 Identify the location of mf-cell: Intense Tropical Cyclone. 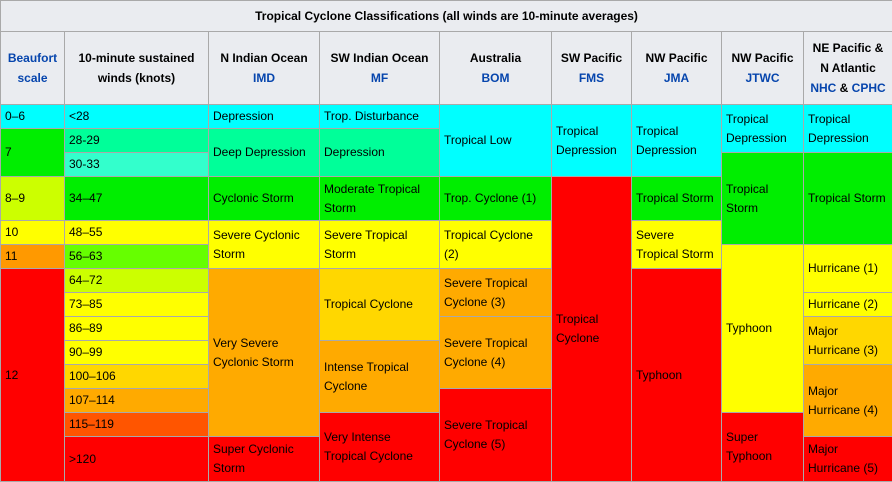
(380, 377).